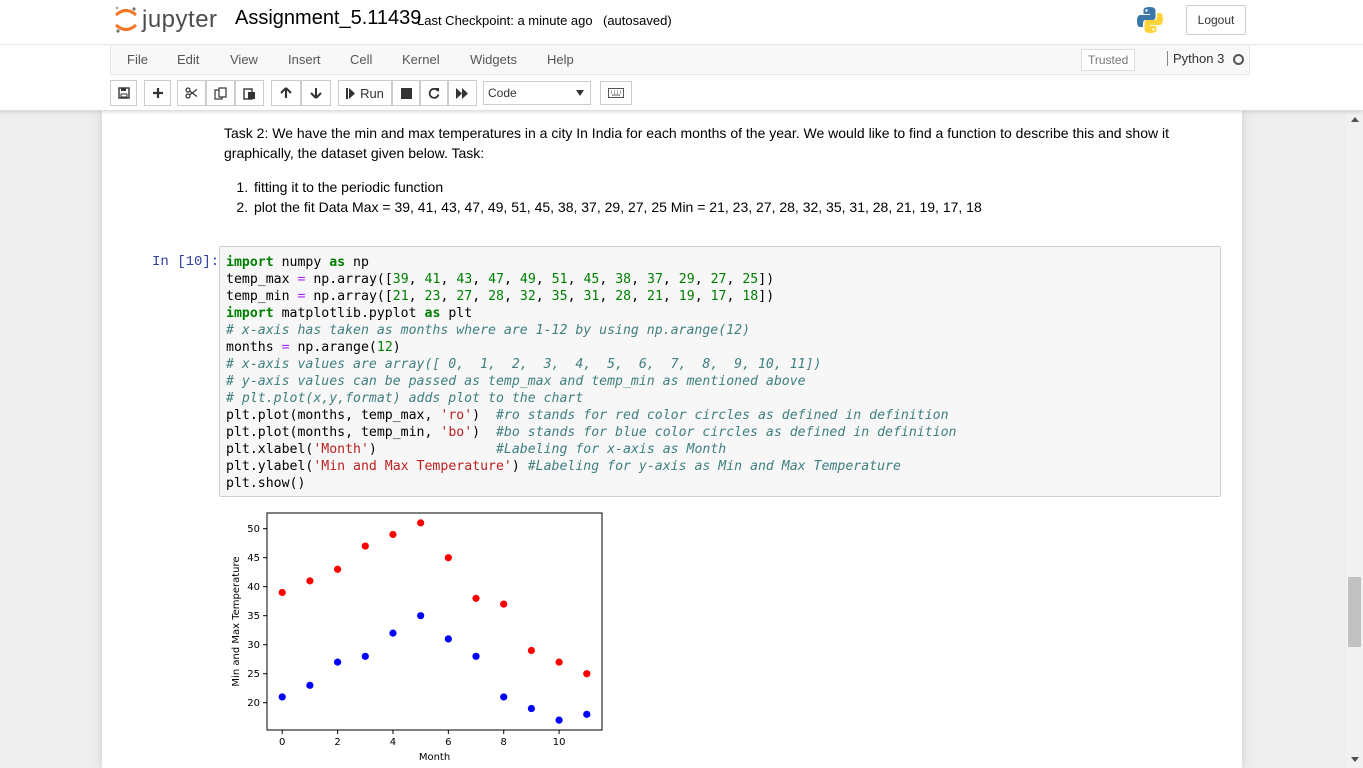 The width and height of the screenshot is (1363, 768). I want to click on x-tick-label: 8, so click(504, 742).